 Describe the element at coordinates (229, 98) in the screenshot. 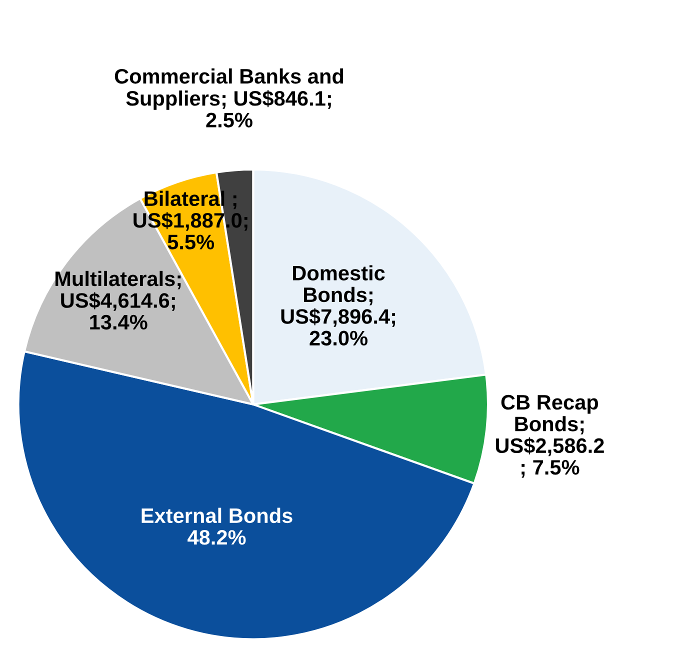

I see `slice-label: Commercial Banks and Suppliers; US$846.1; 2.5%` at that location.